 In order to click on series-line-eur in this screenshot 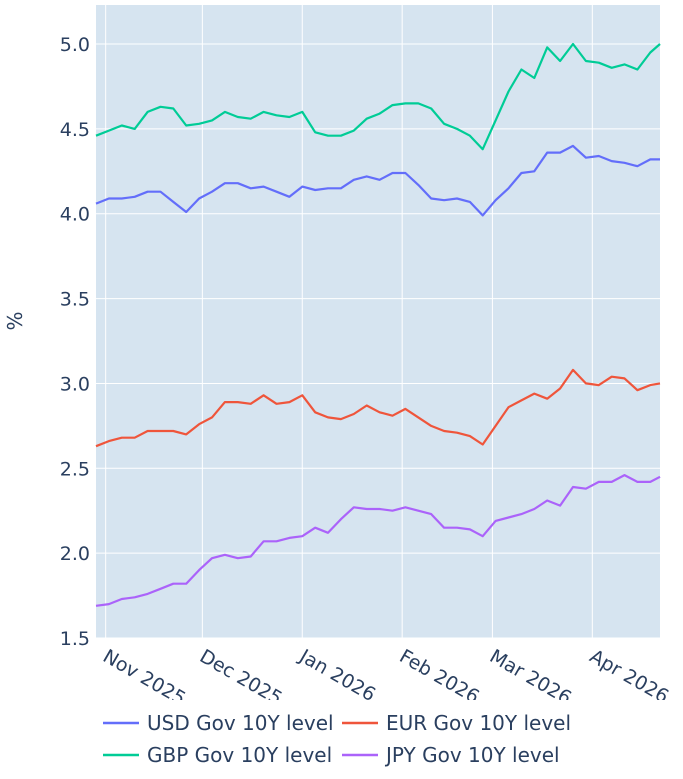, I will do `click(378, 408)`.